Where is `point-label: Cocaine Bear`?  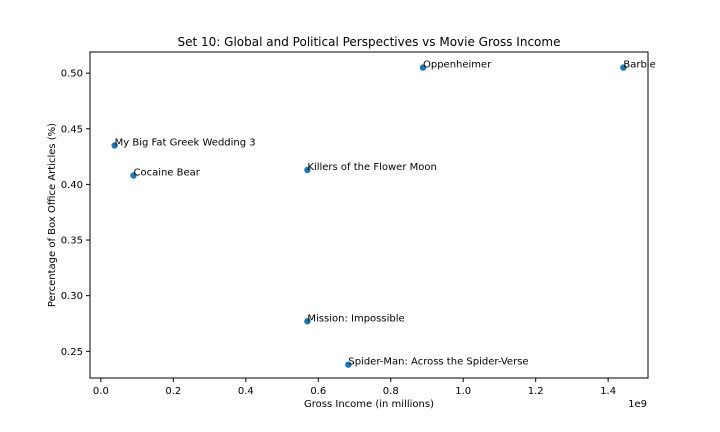
point-label: Cocaine Bear is located at coordinates (166, 173).